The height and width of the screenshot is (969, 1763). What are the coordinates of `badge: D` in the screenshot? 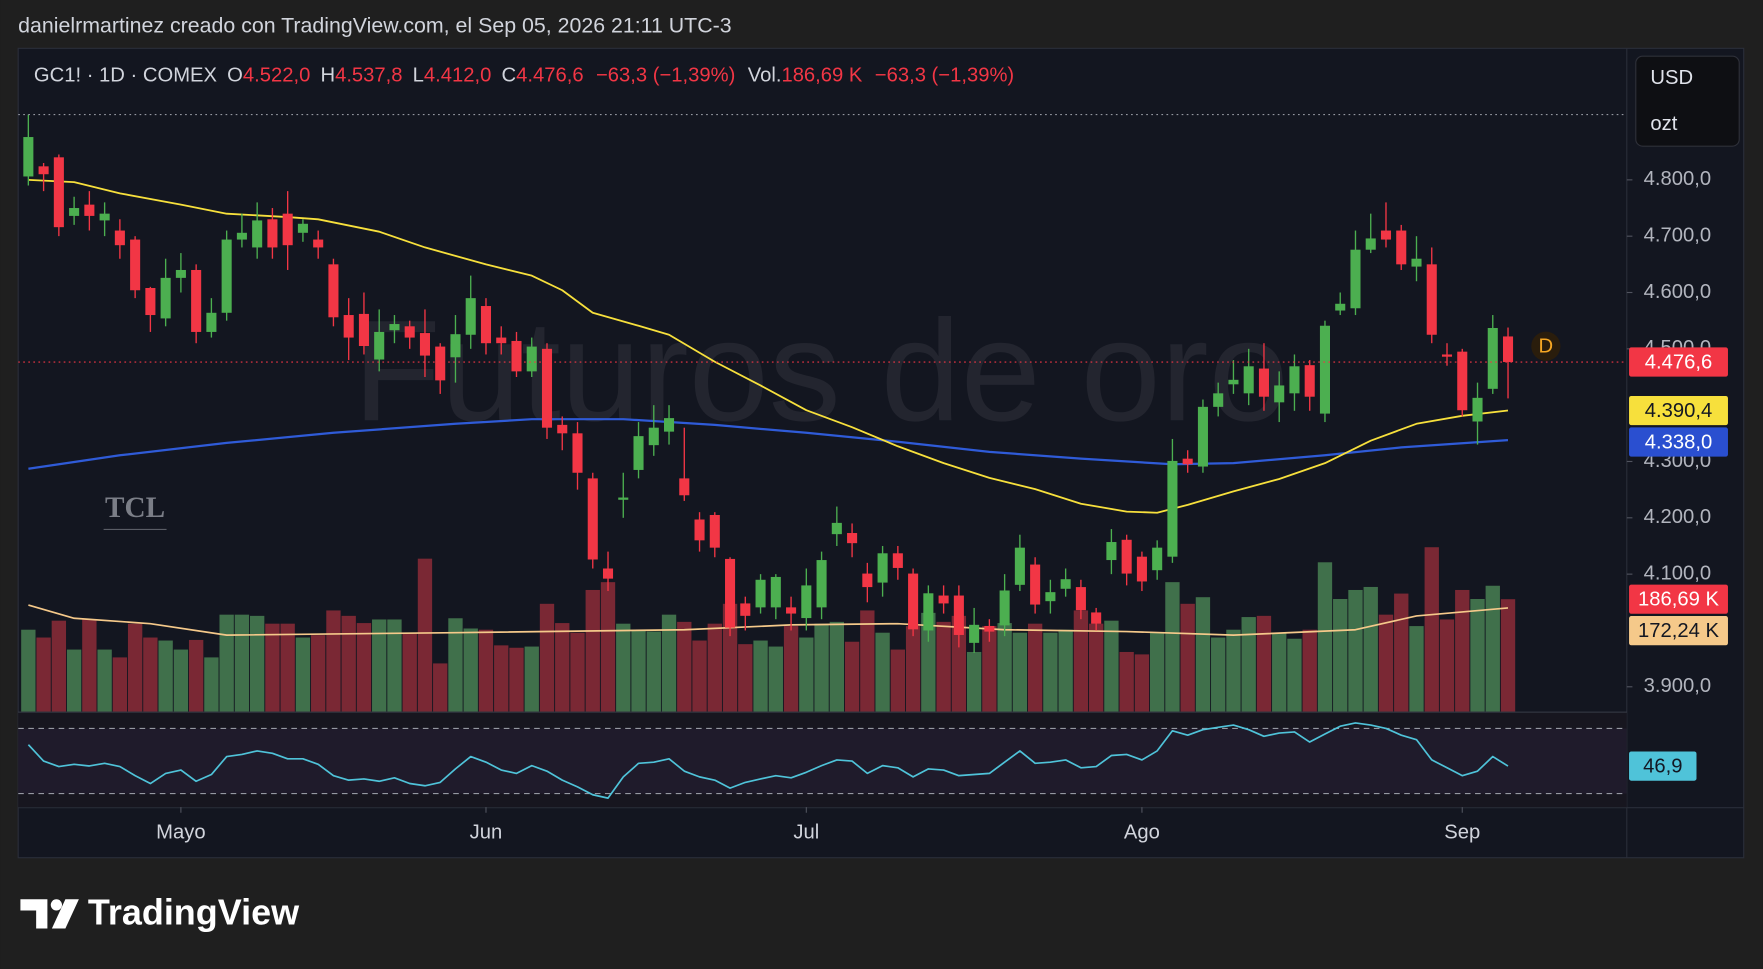 It's located at (1546, 347).